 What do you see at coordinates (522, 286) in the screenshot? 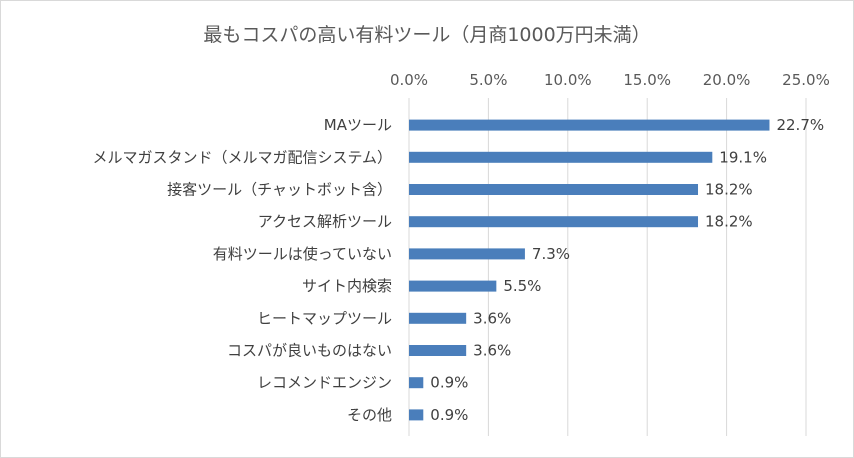
I see `data-label: 5.5%` at bounding box center [522, 286].